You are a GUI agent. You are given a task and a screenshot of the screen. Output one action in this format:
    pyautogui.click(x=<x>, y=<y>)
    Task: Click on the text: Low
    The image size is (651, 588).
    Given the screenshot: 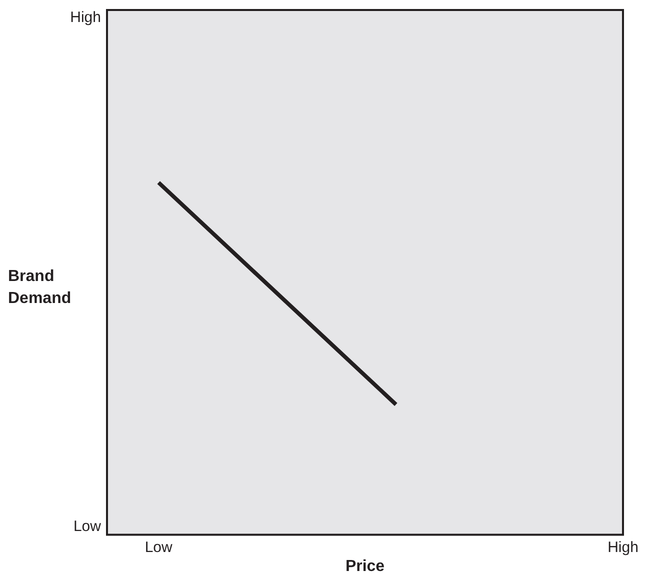 What is the action you would take?
    pyautogui.click(x=87, y=526)
    